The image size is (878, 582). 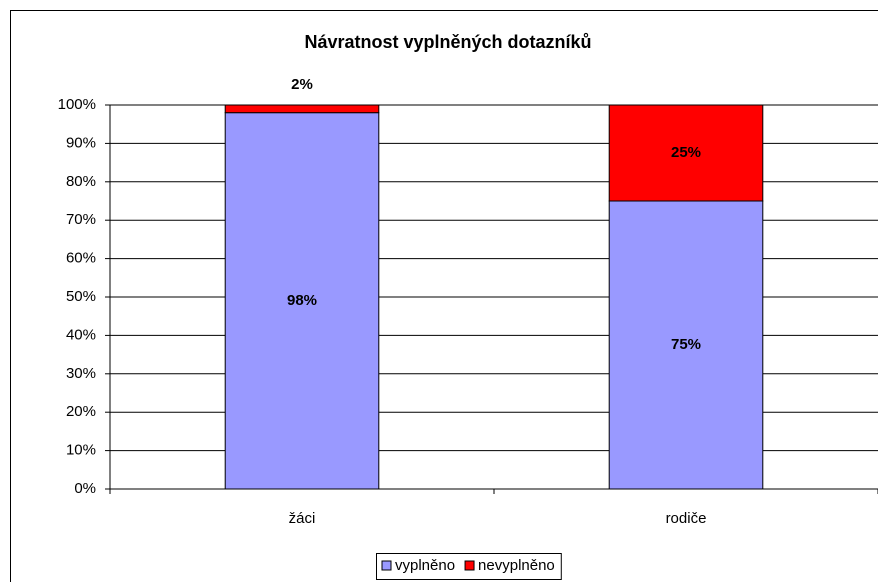 I want to click on y-tick-label: 10%, so click(x=81, y=450).